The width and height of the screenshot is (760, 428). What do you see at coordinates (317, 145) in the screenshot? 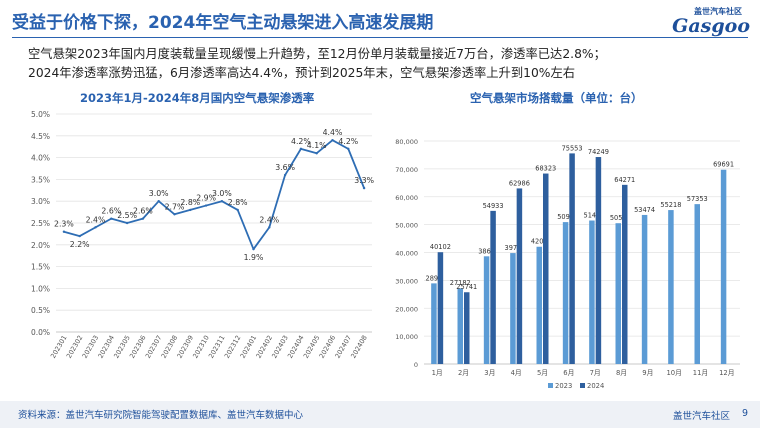
I see `penetration-data-label: 4.1%` at bounding box center [317, 145].